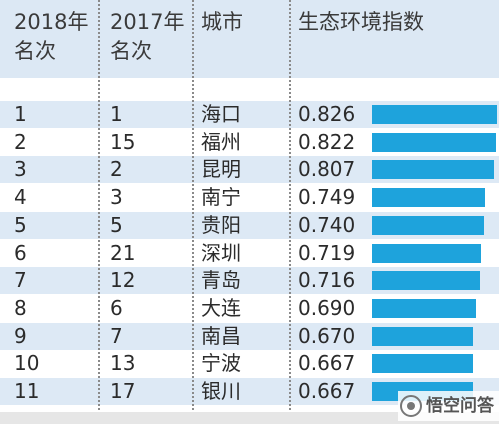 This screenshot has height=424, width=499. I want to click on table-row: 3 2 昆明 0.807, so click(249, 170).